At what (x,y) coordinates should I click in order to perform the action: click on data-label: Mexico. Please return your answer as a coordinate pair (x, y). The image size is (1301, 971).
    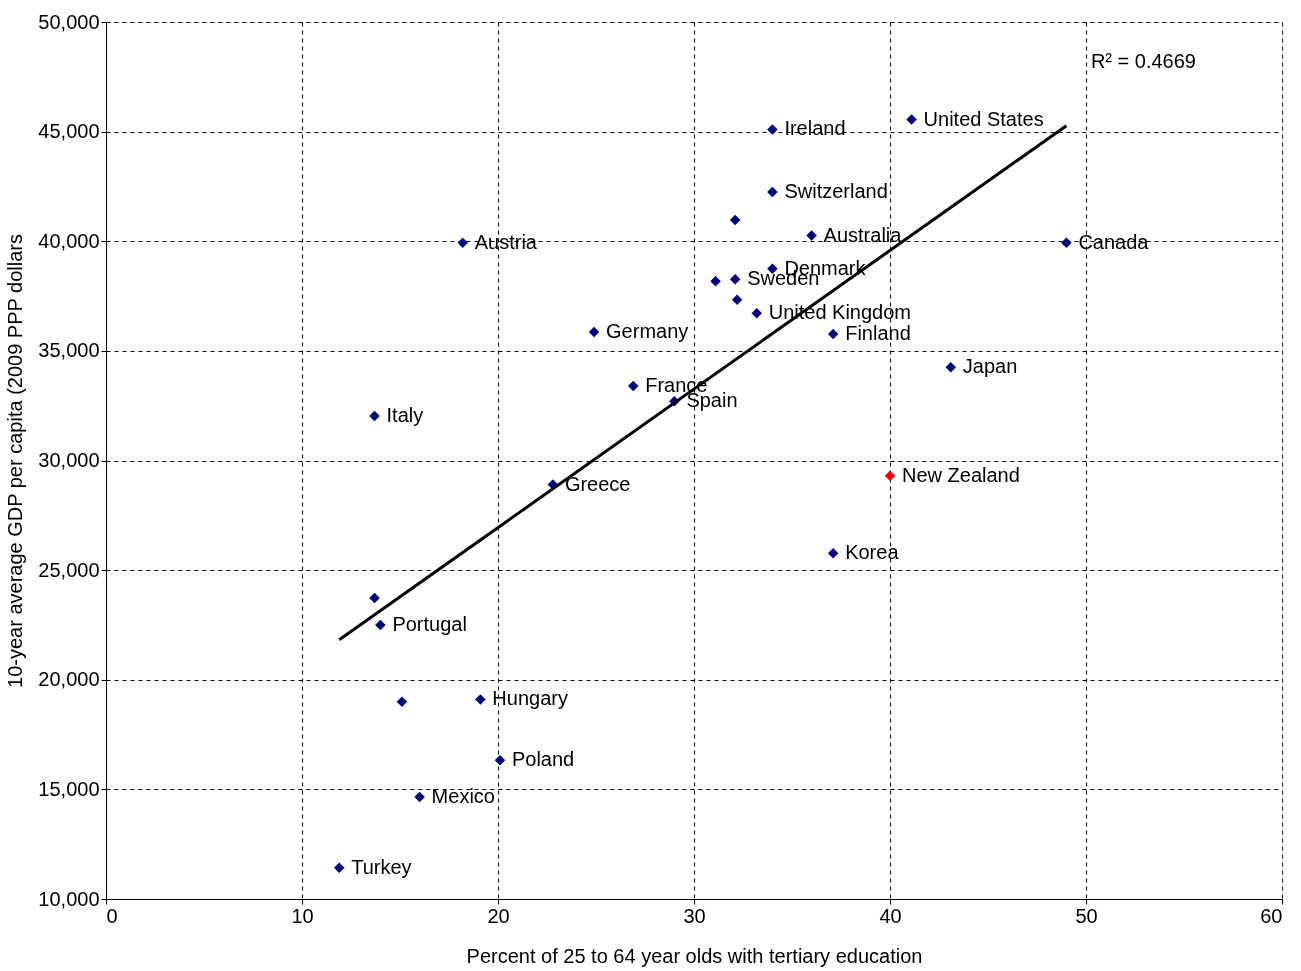
    Looking at the image, I should click on (463, 796).